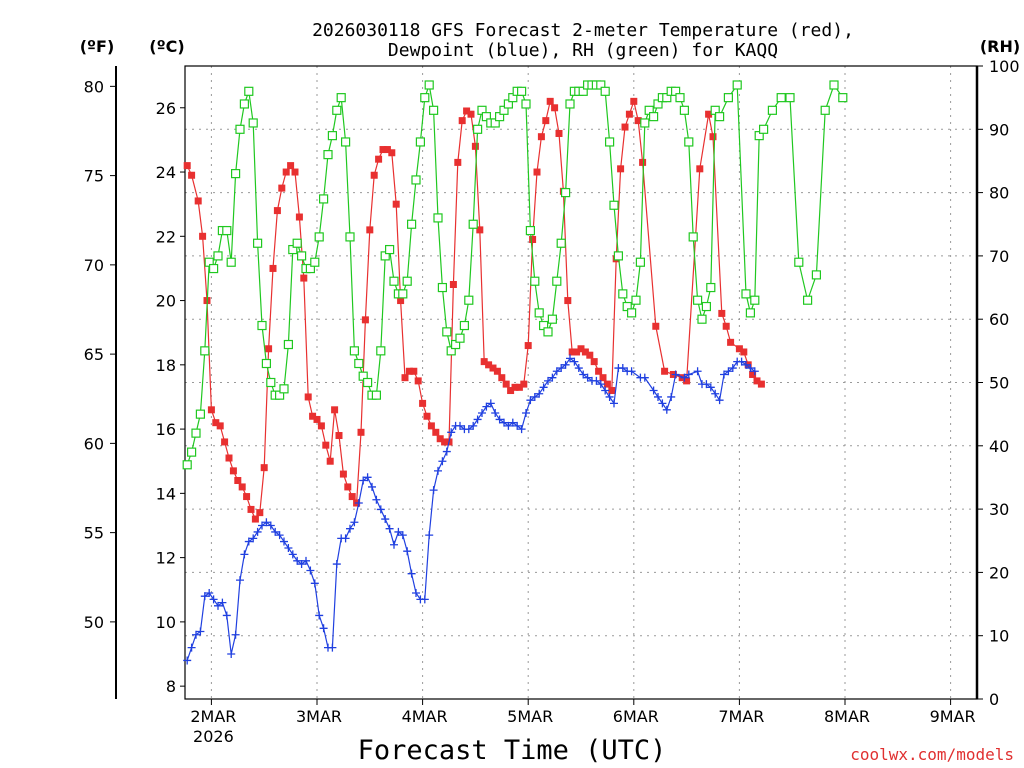 The width and height of the screenshot is (1024, 768). Describe the element at coordinates (583, 50) in the screenshot. I see `chart-title-line2: Dewpoint (blue), RH (green) for KAQQ` at that location.